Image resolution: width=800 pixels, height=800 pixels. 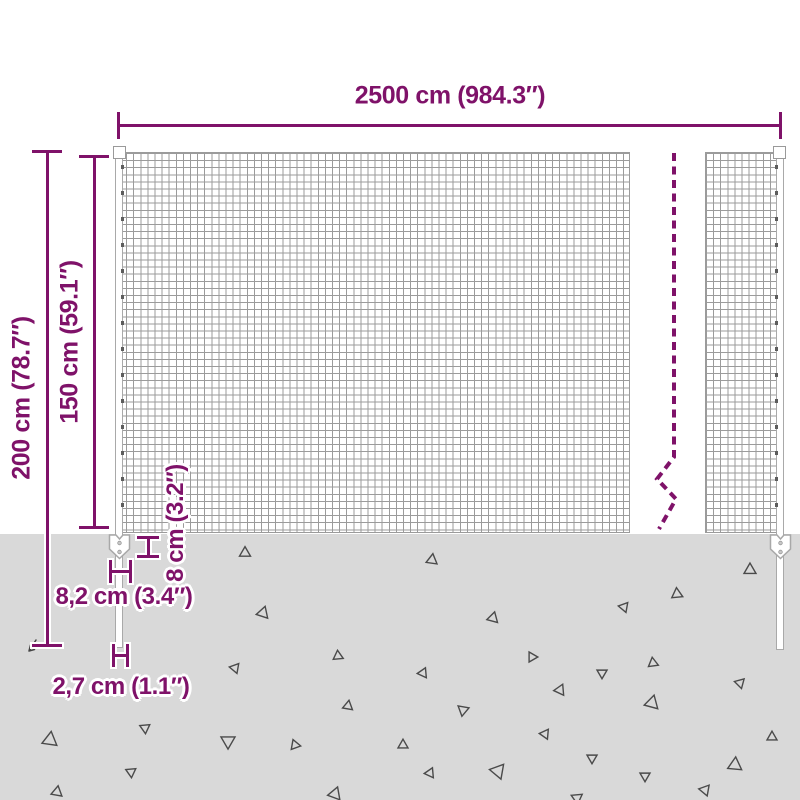 What do you see at coordinates (121, 686) in the screenshot?
I see `post-diameter-label: 2,7 cm (1.1″)` at bounding box center [121, 686].